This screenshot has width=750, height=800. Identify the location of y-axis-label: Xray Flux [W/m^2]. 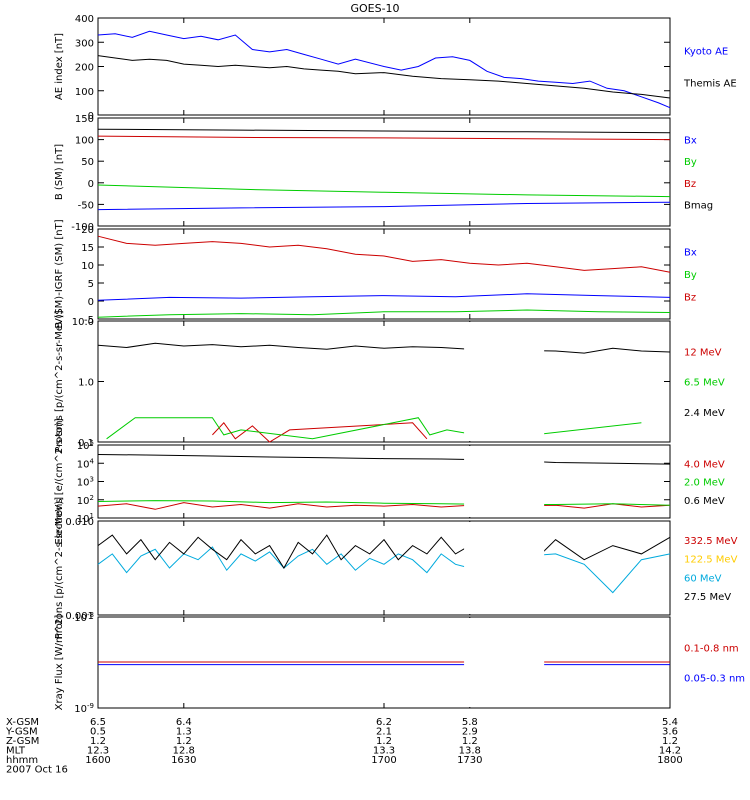
(59, 663).